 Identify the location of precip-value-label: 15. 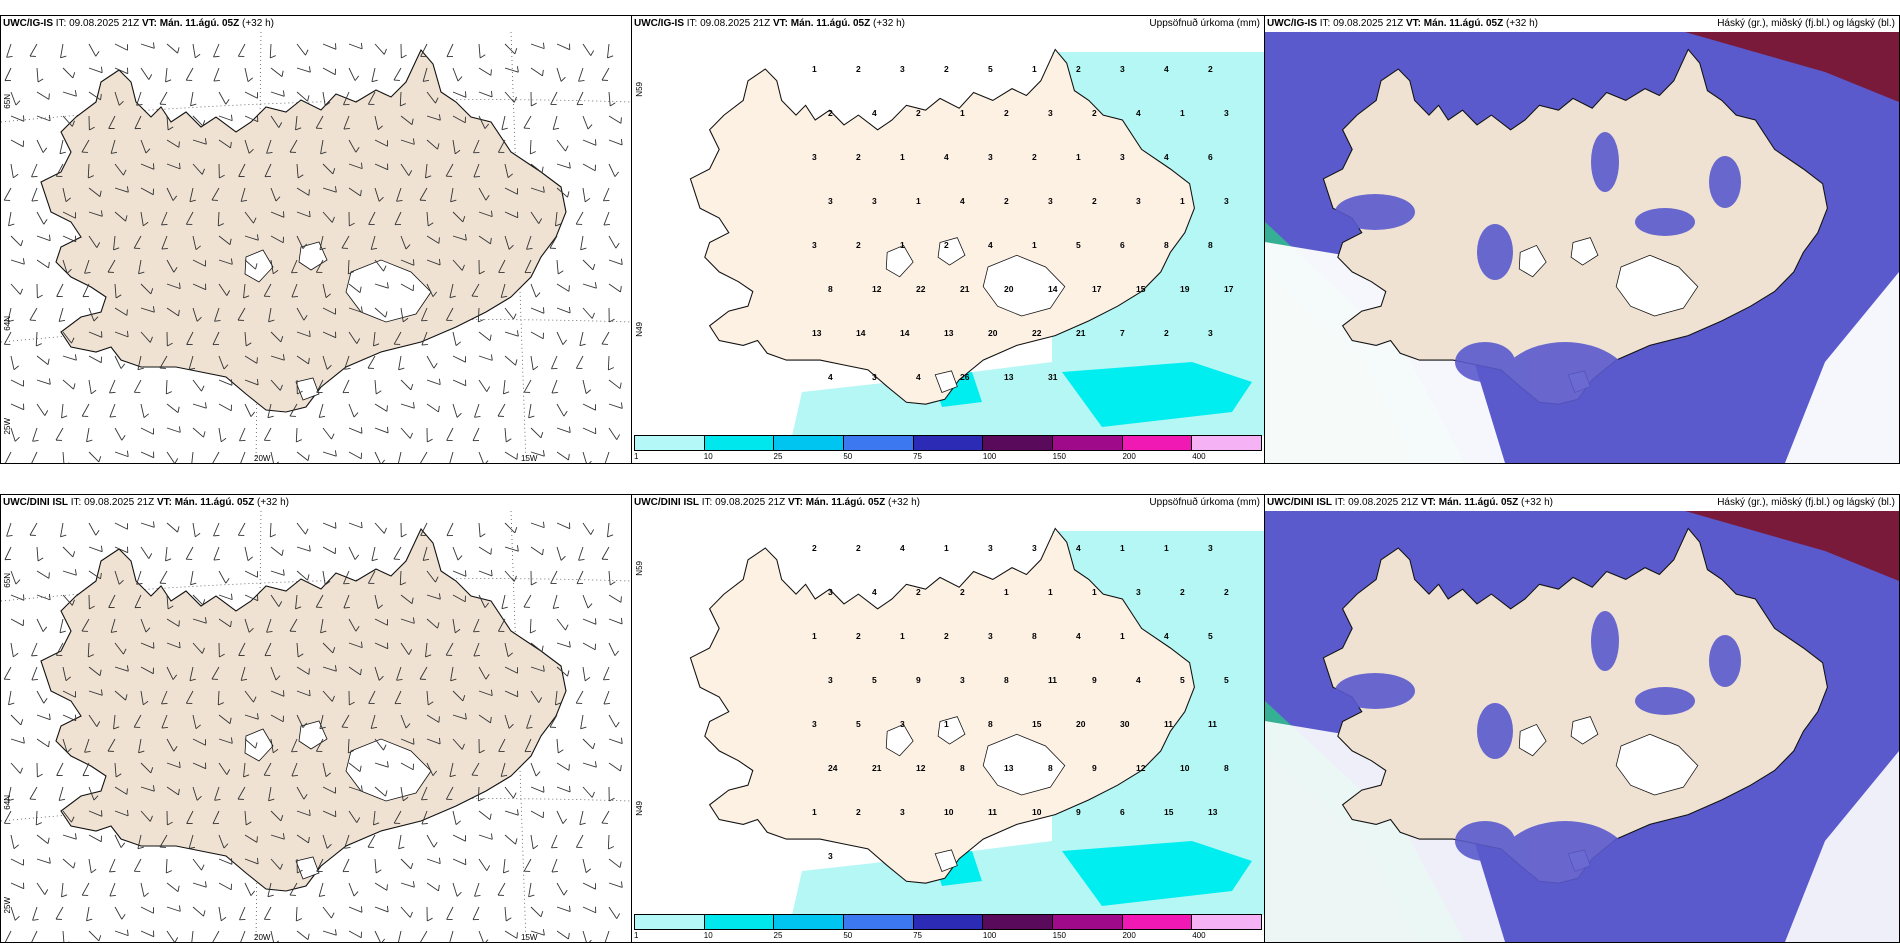
(1169, 812).